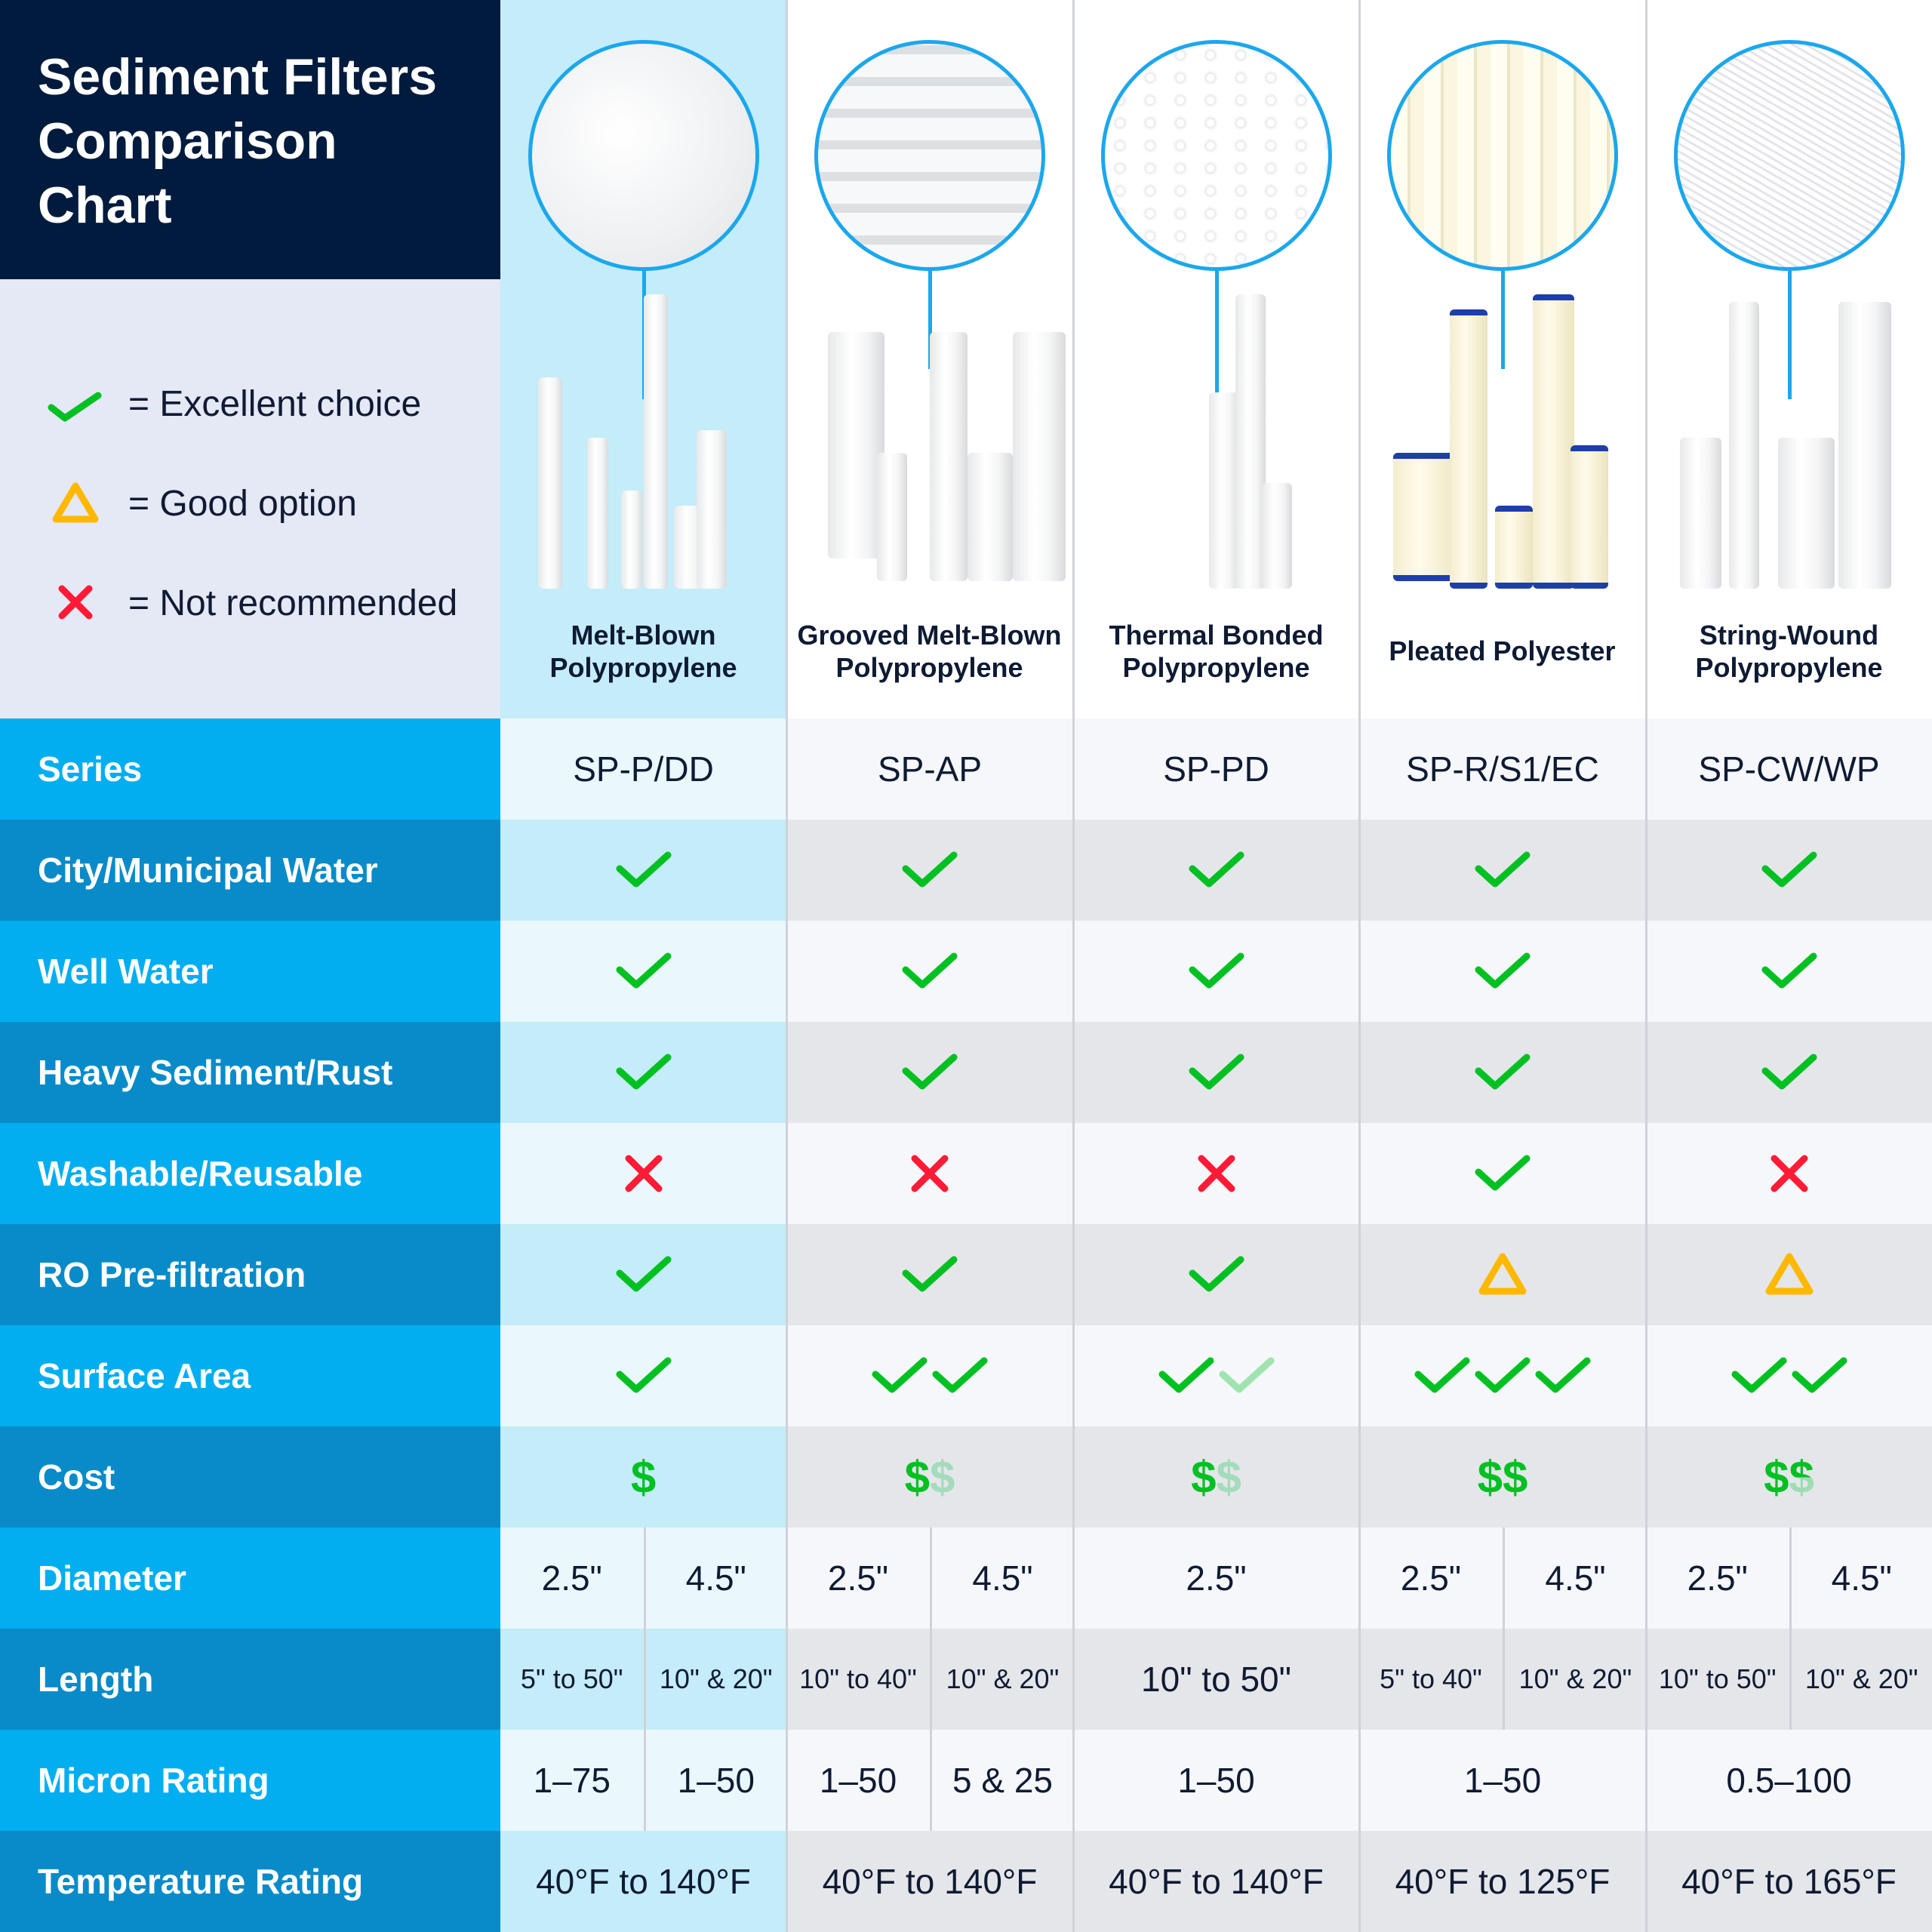 The image size is (1932, 1932). I want to click on table-cell: 40°F to 165°F, so click(1789, 1881).